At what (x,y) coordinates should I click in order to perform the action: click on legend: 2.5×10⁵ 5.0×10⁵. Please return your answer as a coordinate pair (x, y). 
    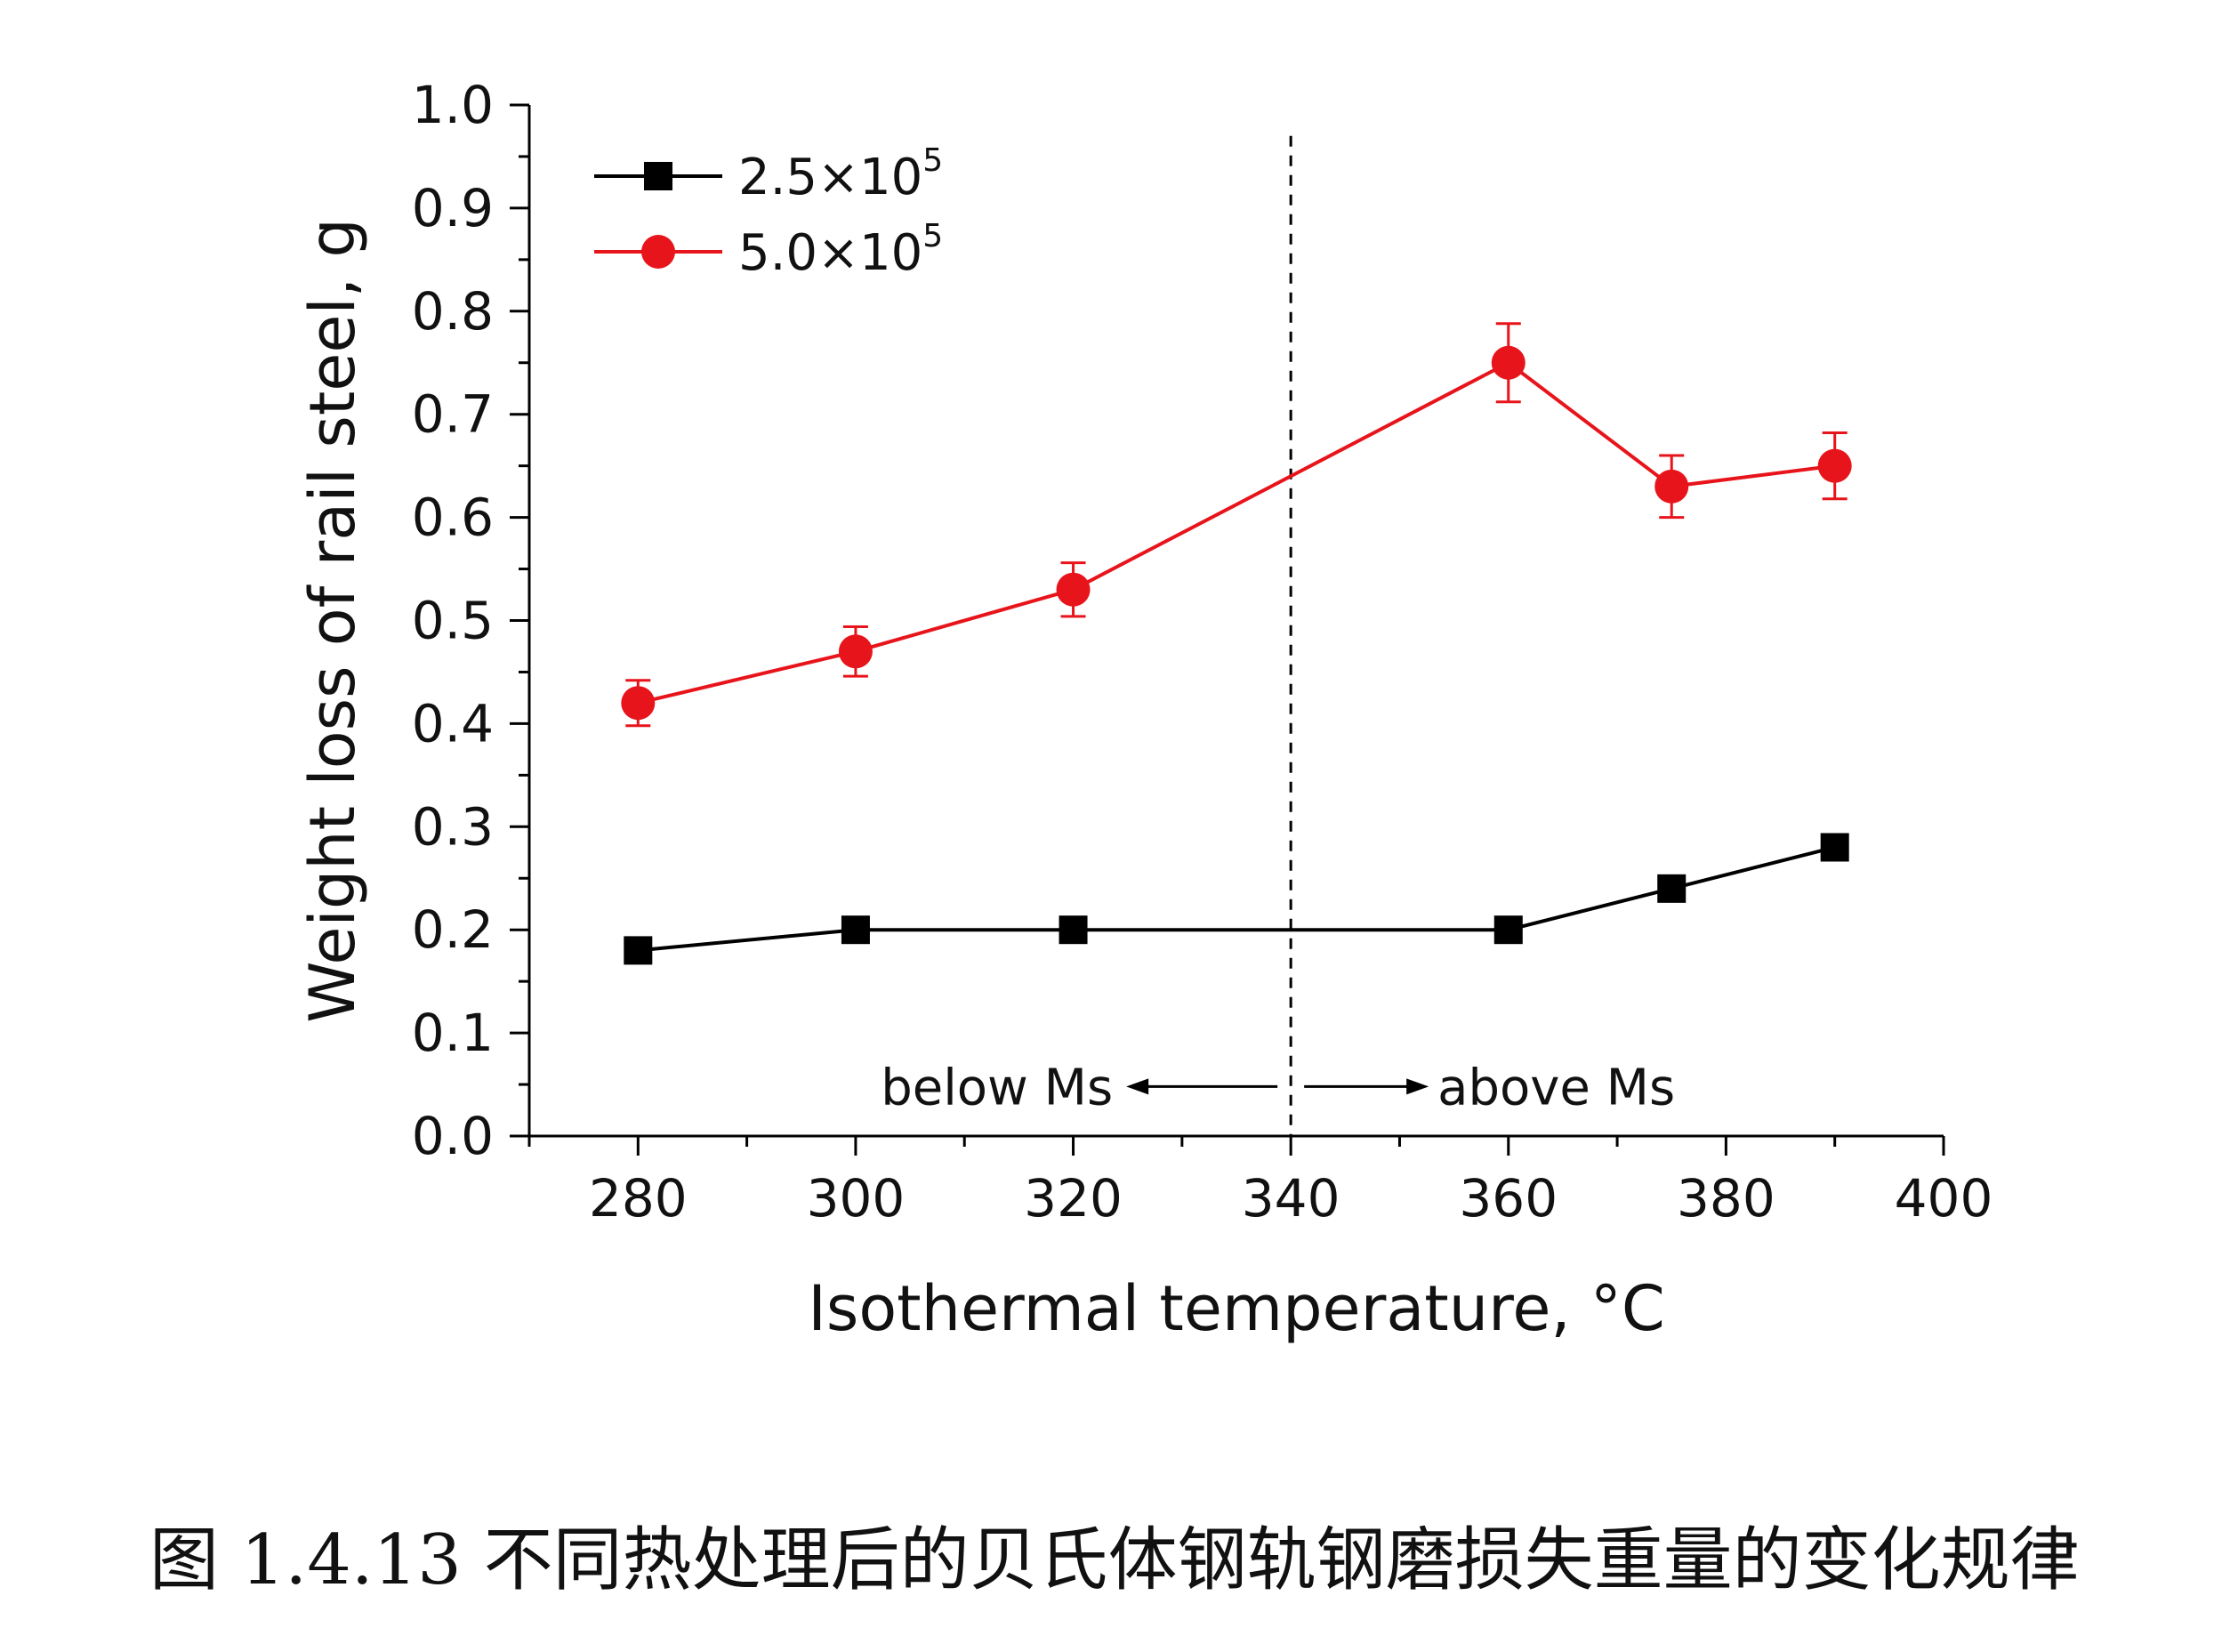
    Looking at the image, I should click on (768, 212).